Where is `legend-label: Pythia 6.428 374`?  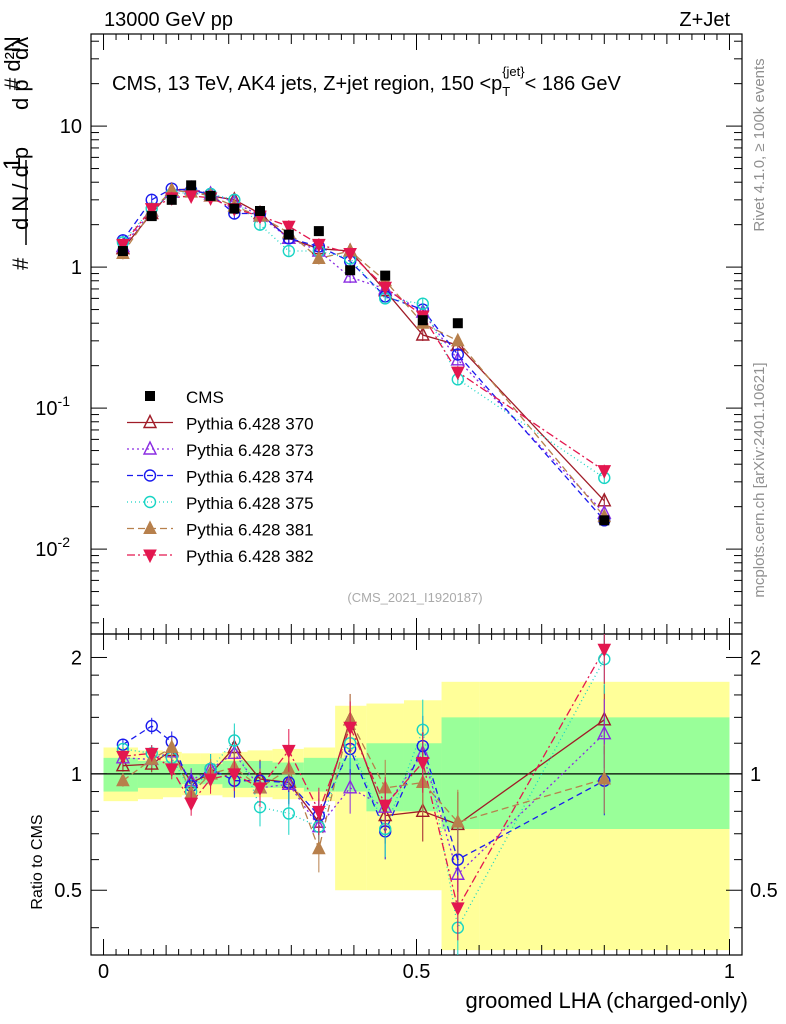 legend-label: Pythia 6.428 374 is located at coordinates (250, 477).